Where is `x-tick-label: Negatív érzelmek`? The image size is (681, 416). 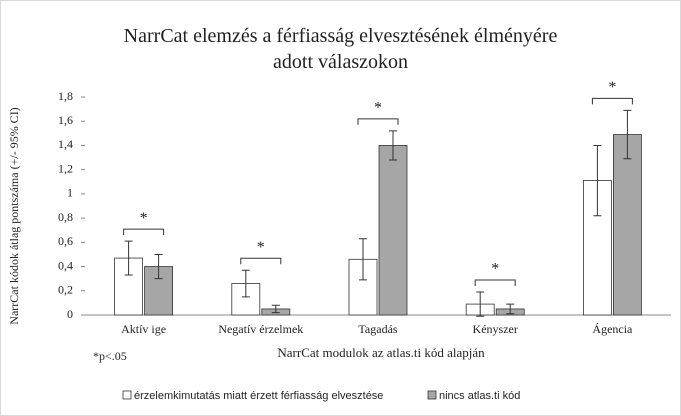 x-tick-label: Negatív érzelmek is located at coordinates (260, 329).